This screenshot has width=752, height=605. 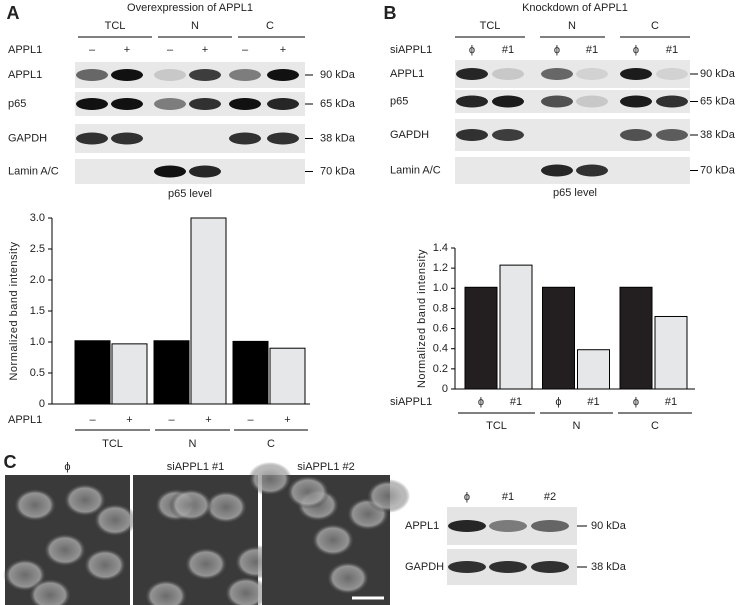 I want to click on condition: +, so click(x=205, y=50).